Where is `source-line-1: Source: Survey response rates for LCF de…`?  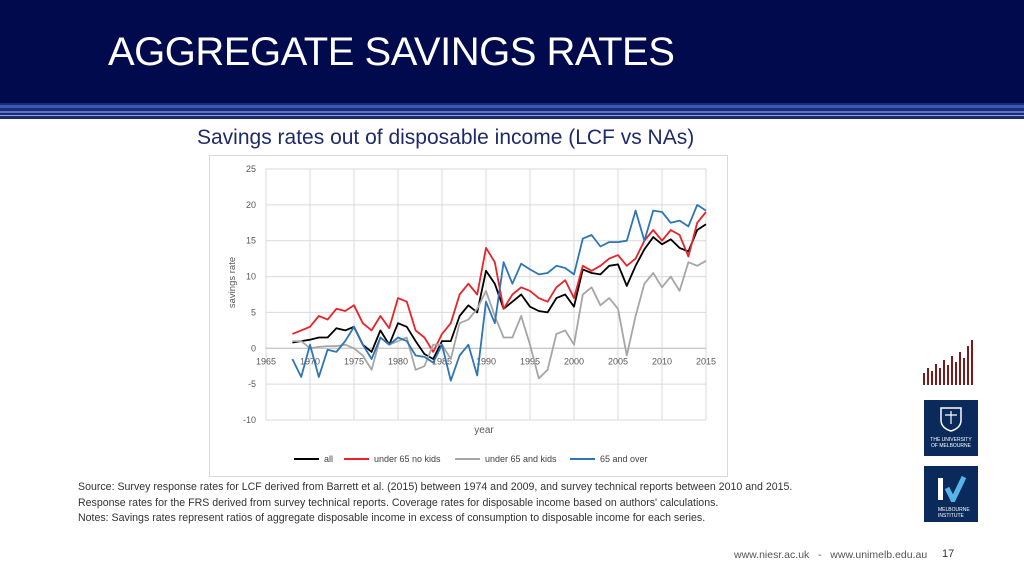 source-line-1: Source: Survey response rates for LCF de… is located at coordinates (435, 487).